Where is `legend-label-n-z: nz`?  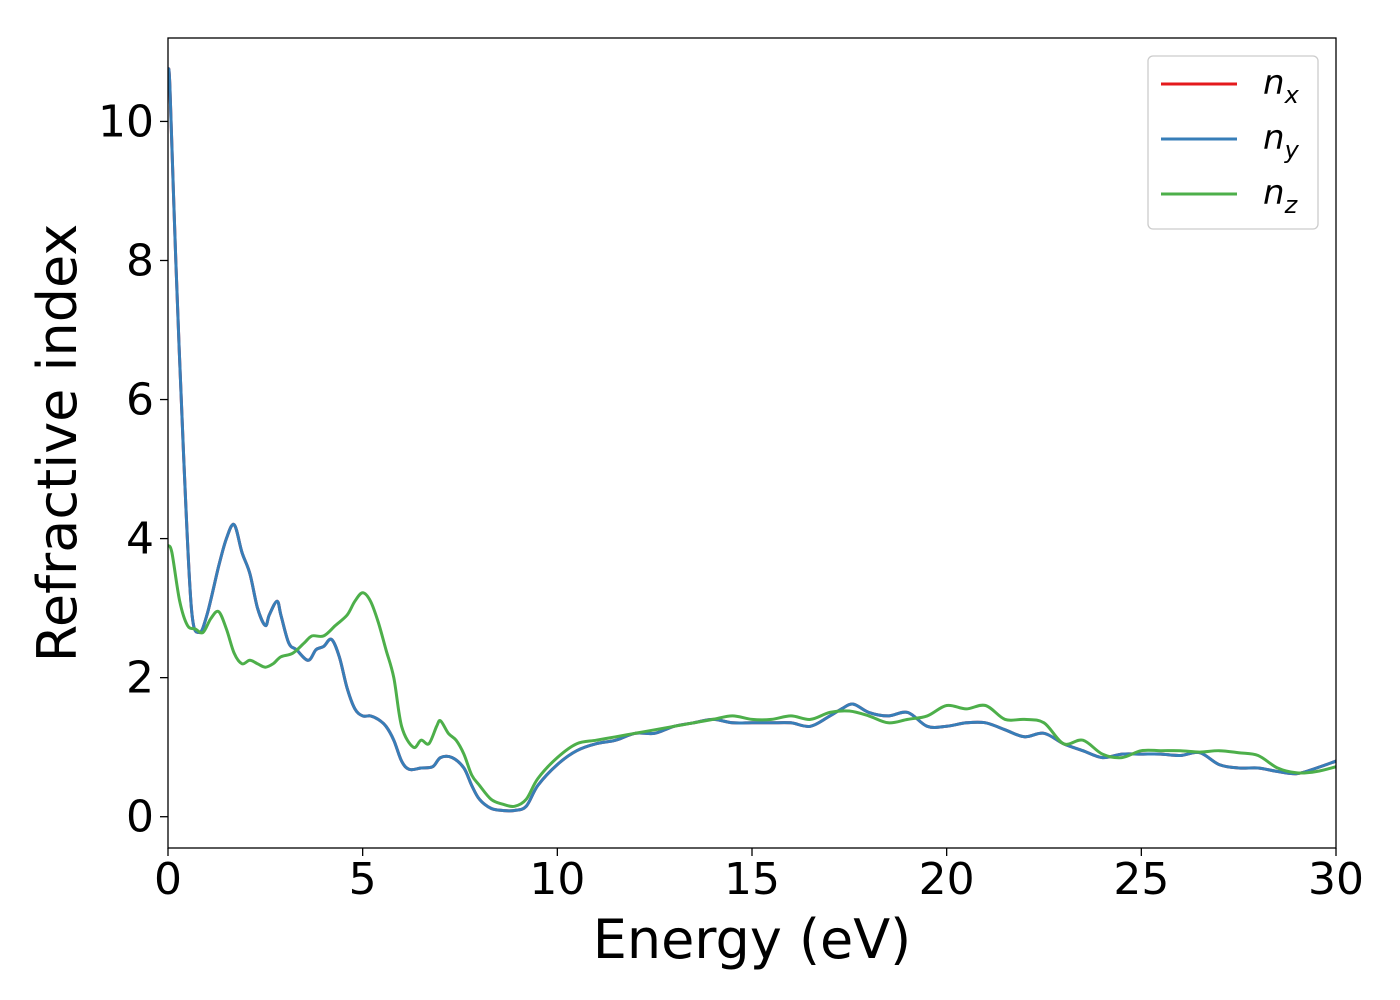
legend-label-n-z: nz is located at coordinates (1281, 196).